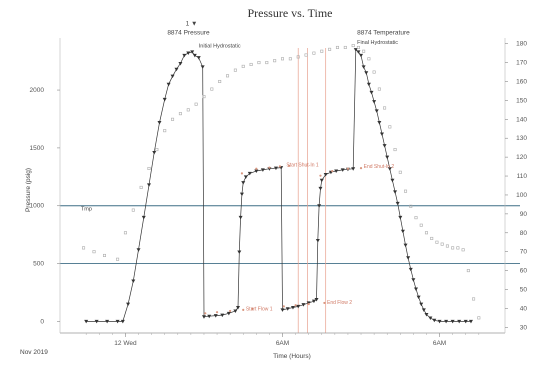 The width and height of the screenshot is (540, 366). Describe the element at coordinates (521, 195) in the screenshot. I see `y2-tick-label: 100` at that location.